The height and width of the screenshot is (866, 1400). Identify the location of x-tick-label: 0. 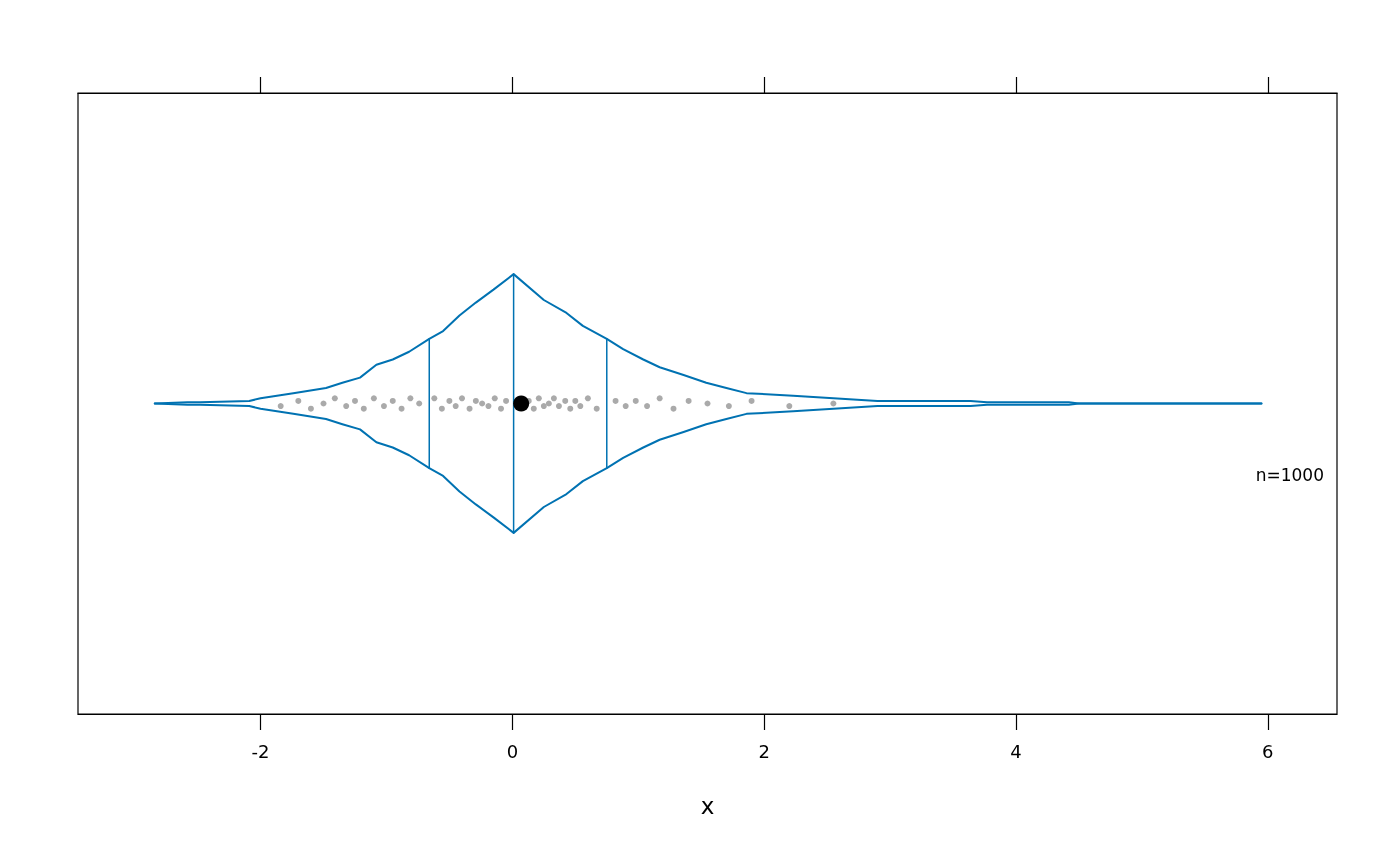
(512, 751).